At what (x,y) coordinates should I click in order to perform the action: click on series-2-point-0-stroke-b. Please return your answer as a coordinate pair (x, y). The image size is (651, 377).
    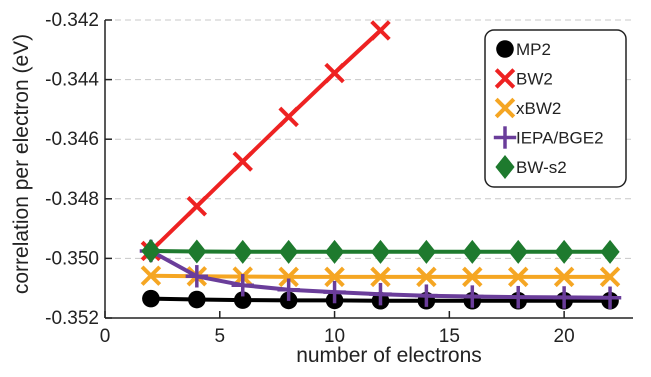
    Looking at the image, I should click on (151, 275).